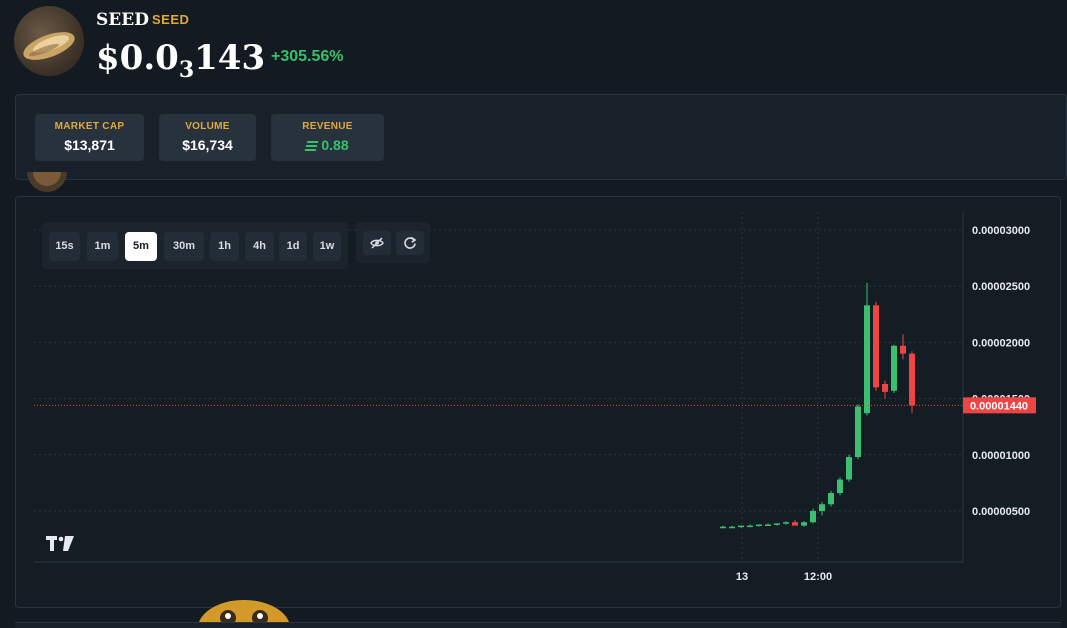 Image resolution: width=1067 pixels, height=628 pixels. I want to click on stat-value: $16,734, so click(207, 145).